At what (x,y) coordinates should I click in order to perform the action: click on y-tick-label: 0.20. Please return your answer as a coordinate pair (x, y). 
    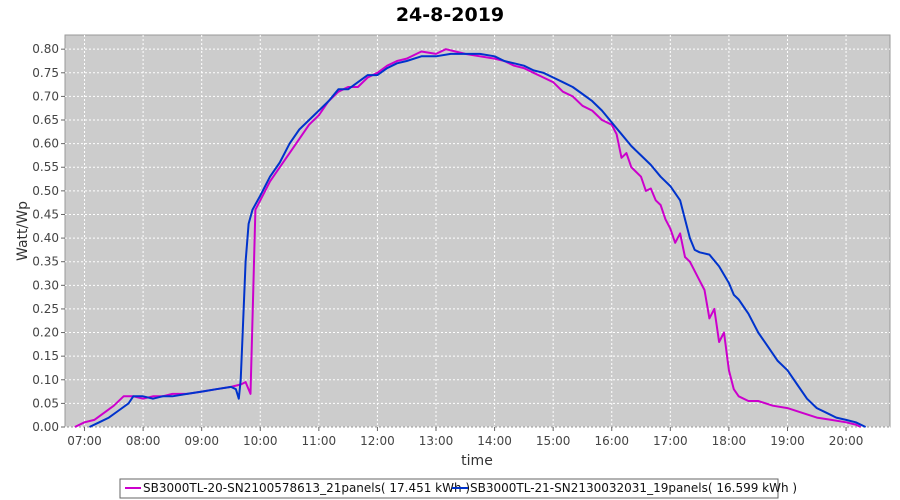
    Looking at the image, I should click on (45, 333).